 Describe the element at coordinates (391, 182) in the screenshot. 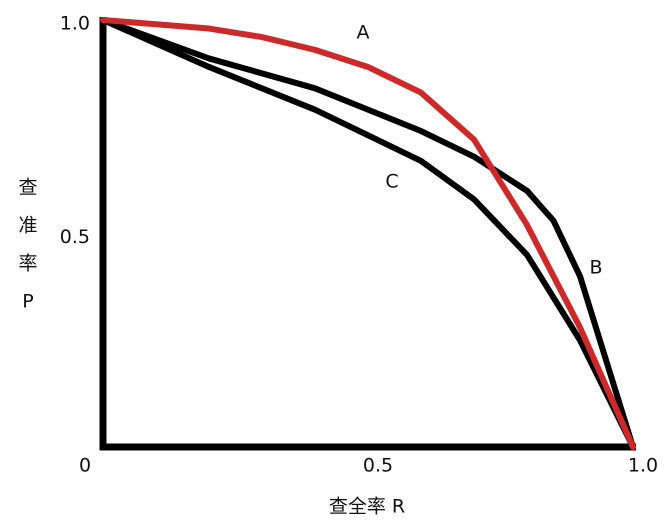

I see `series-label: C` at that location.